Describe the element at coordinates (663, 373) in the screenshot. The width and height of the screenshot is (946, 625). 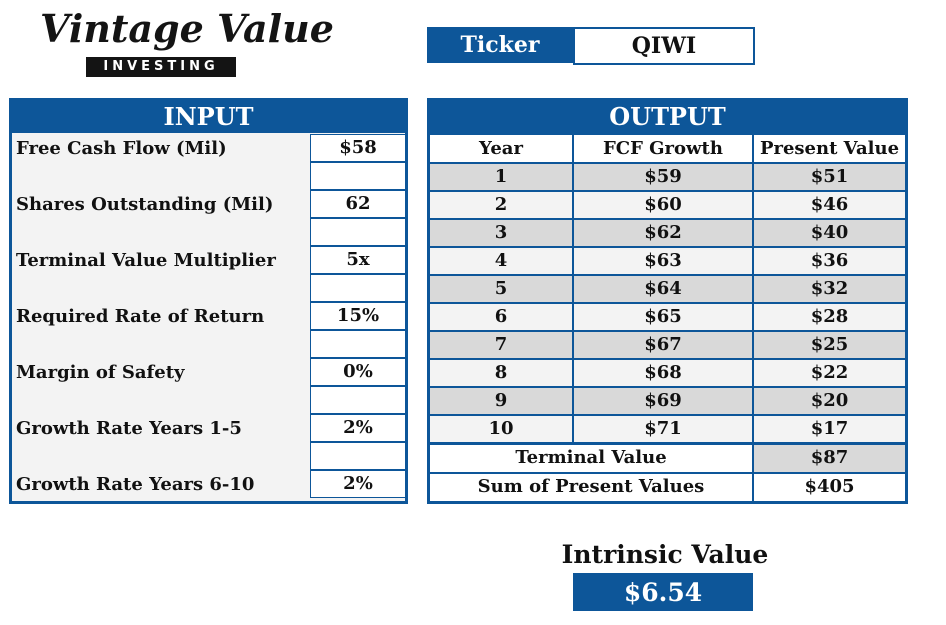
I see `cell-fcf-growth: $68` at that location.